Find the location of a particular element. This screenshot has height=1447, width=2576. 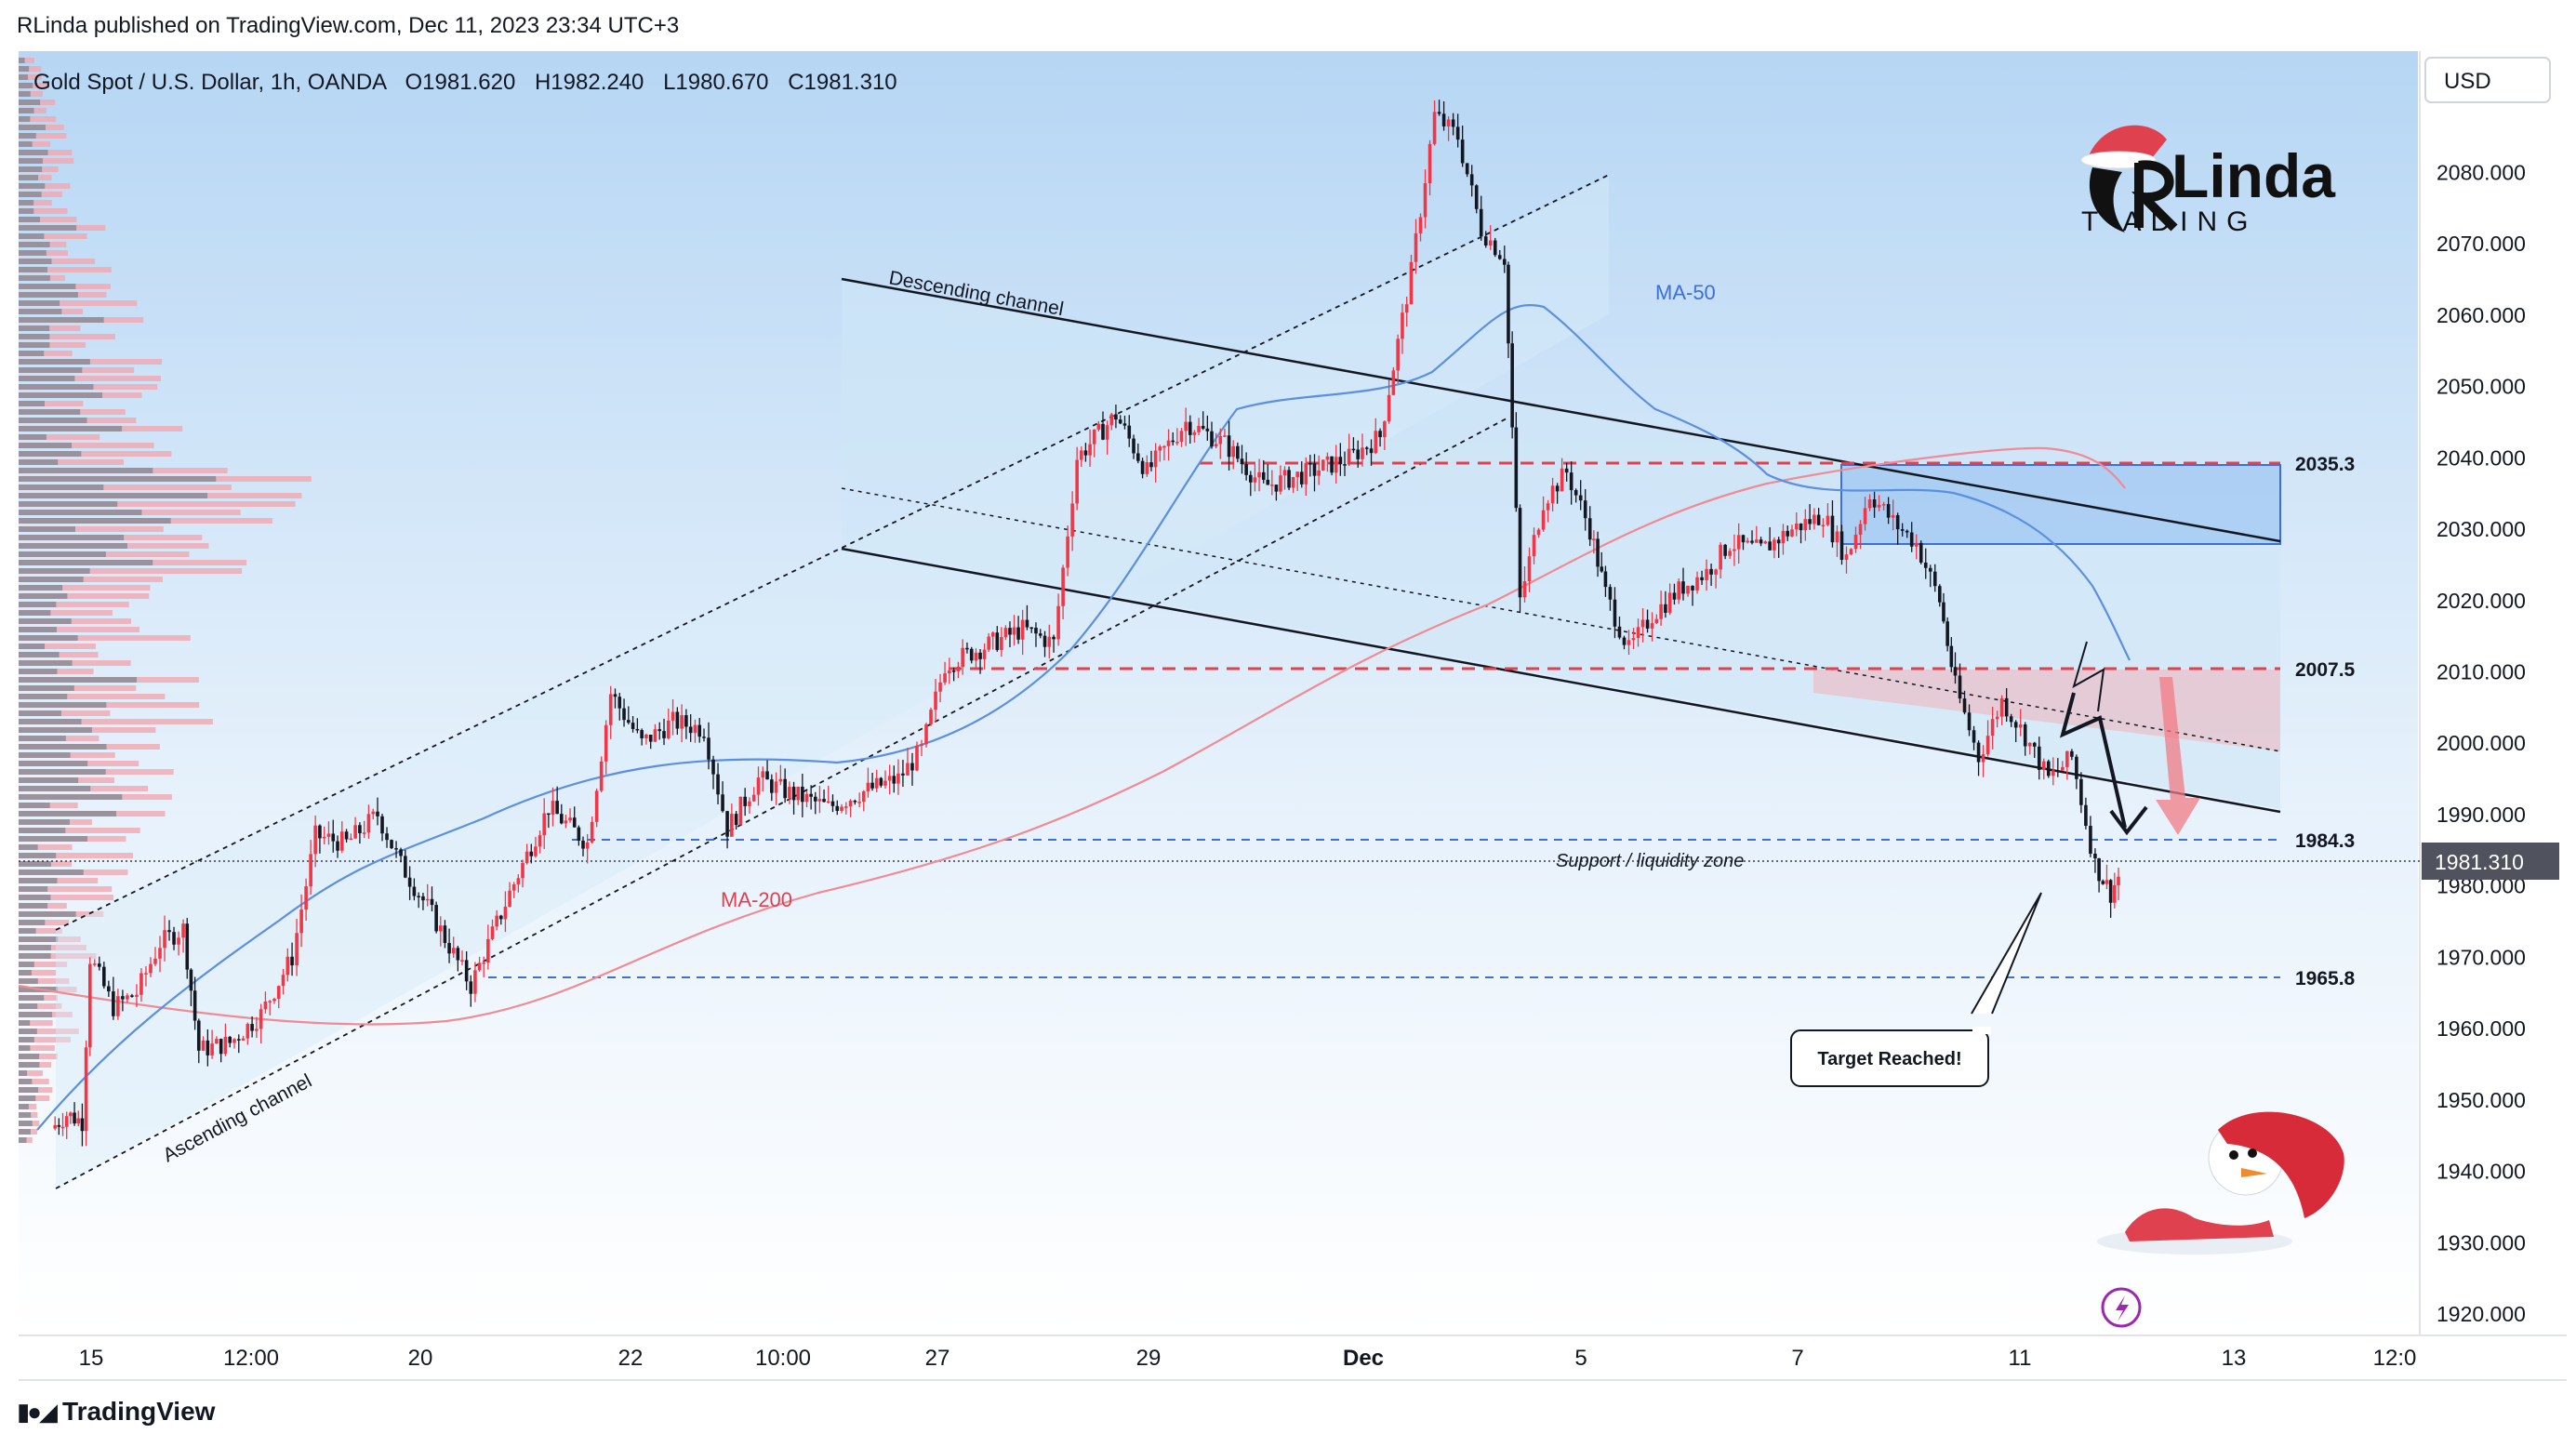

lightning-bolt is located at coordinates (2122, 1308).